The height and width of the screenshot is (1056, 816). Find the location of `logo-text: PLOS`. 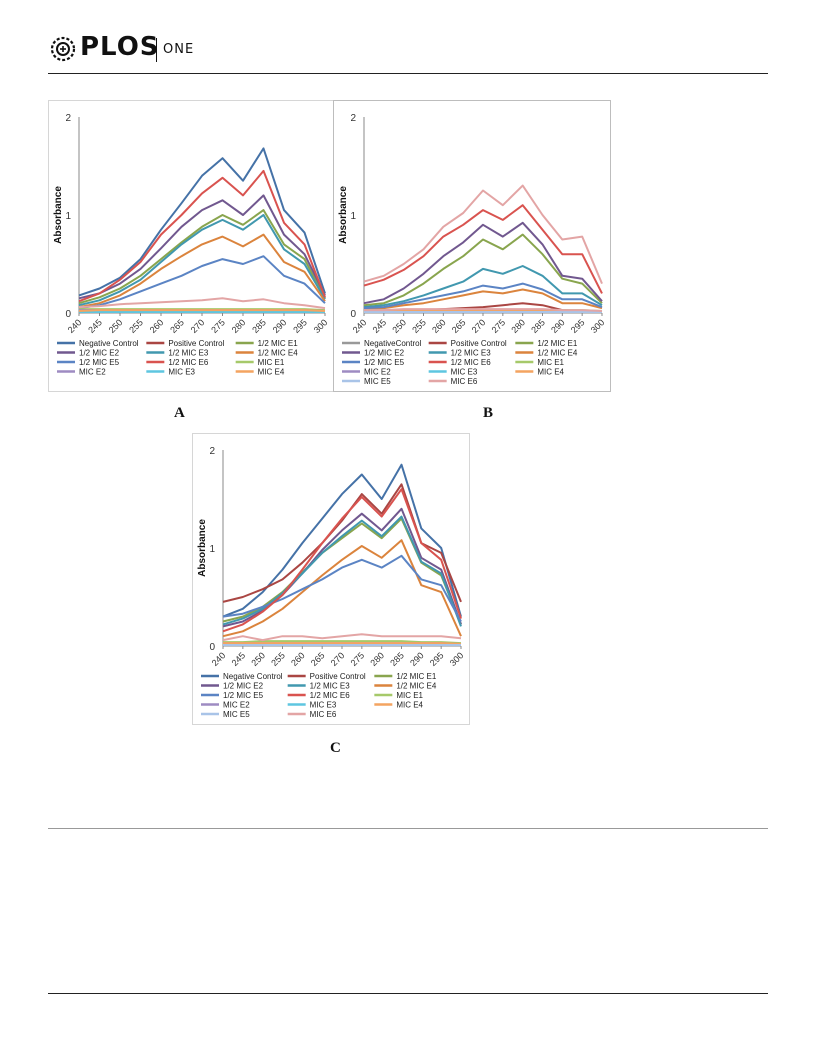

logo-text: PLOS is located at coordinates (120, 47).